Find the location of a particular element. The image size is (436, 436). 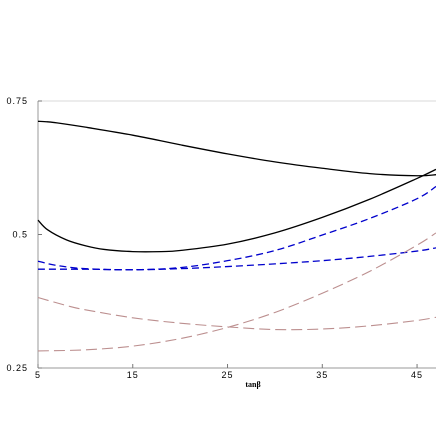

x-tick-label: 25 is located at coordinates (228, 375).